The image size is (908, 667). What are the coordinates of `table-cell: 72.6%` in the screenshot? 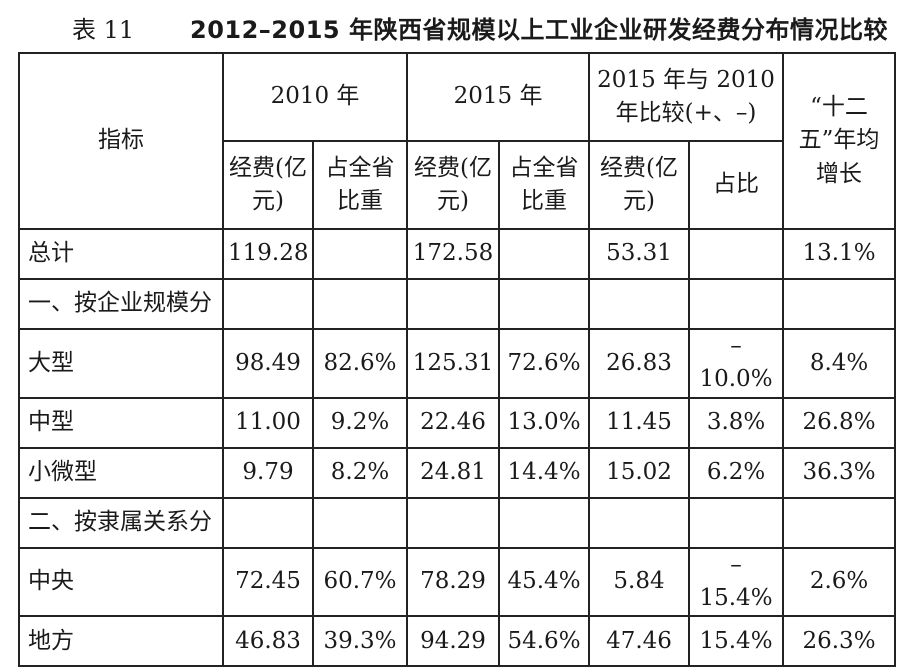 It's located at (544, 363).